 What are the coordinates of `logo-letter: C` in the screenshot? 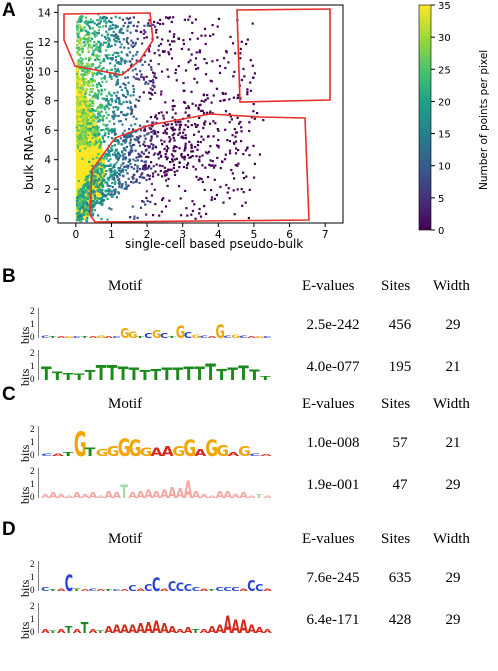 It's located at (243, 336).